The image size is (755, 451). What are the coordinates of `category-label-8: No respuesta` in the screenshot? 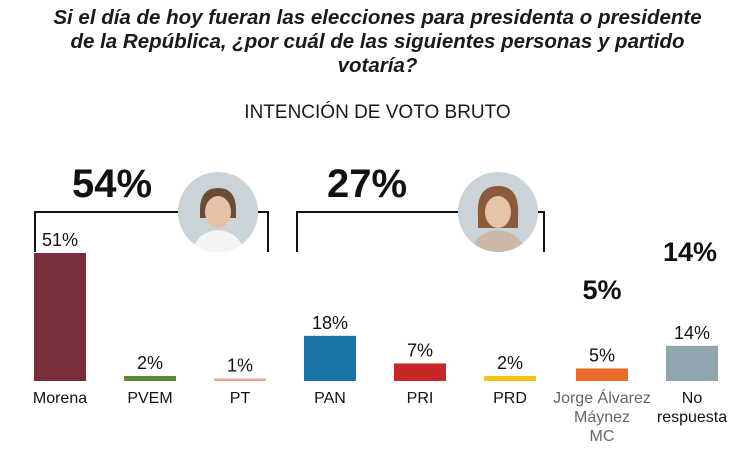 It's located at (692, 408).